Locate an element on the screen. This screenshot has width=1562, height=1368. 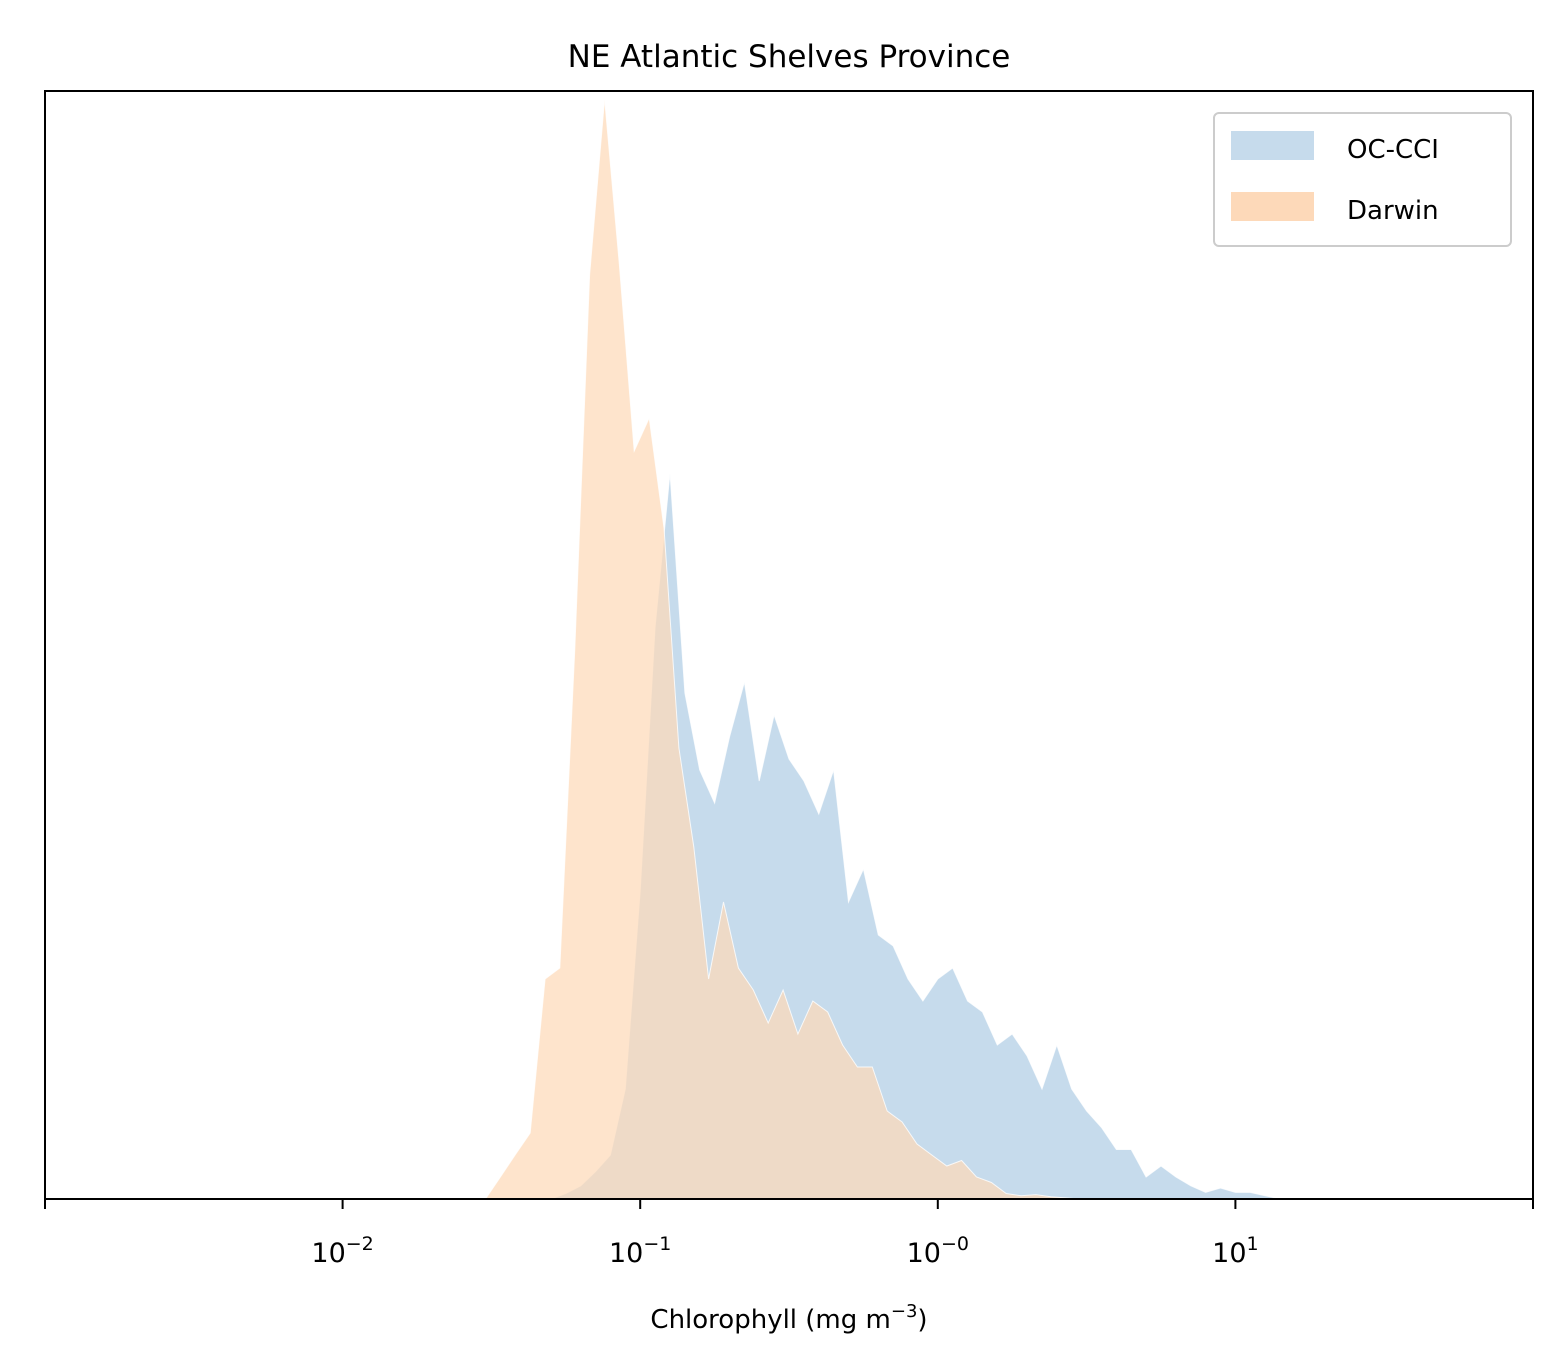
x-tick-label: 10¹ is located at coordinates (1235, 1251).